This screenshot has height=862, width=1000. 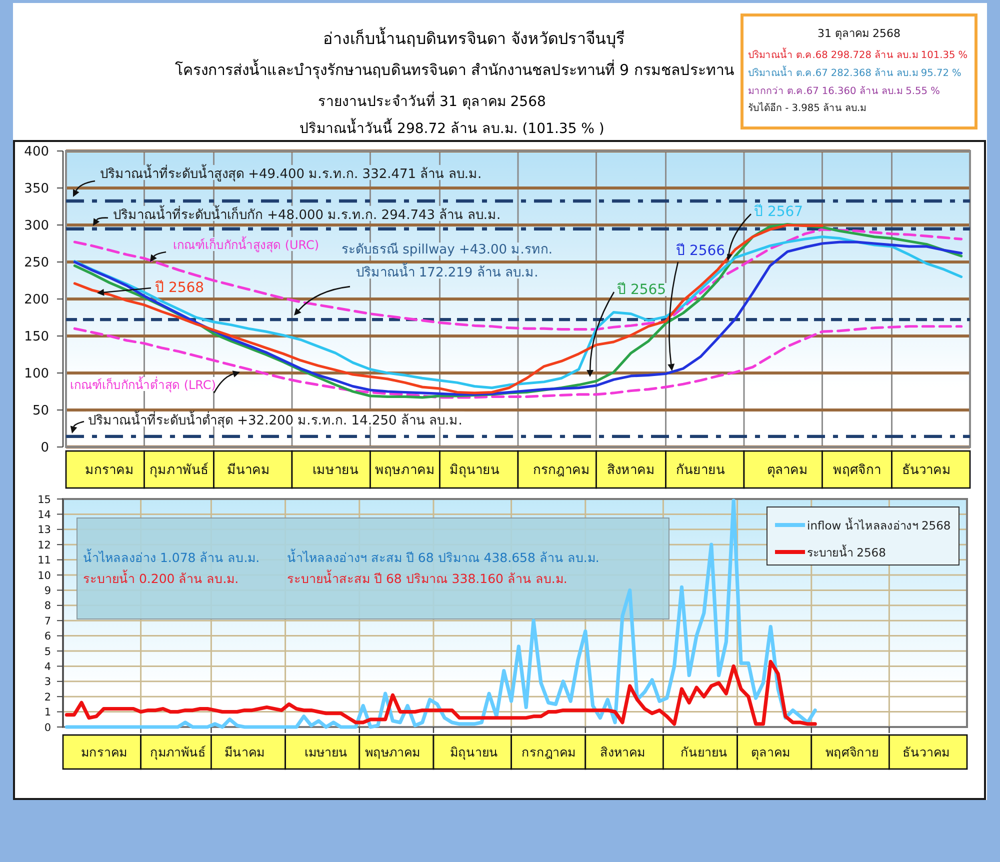 What do you see at coordinates (427, 577) in the screenshot?
I see `annotation: ระบายน้ำสะสม ปี 68 ปริมาณ 338.160 ล้าน ลบ.ม.` at bounding box center [427, 577].